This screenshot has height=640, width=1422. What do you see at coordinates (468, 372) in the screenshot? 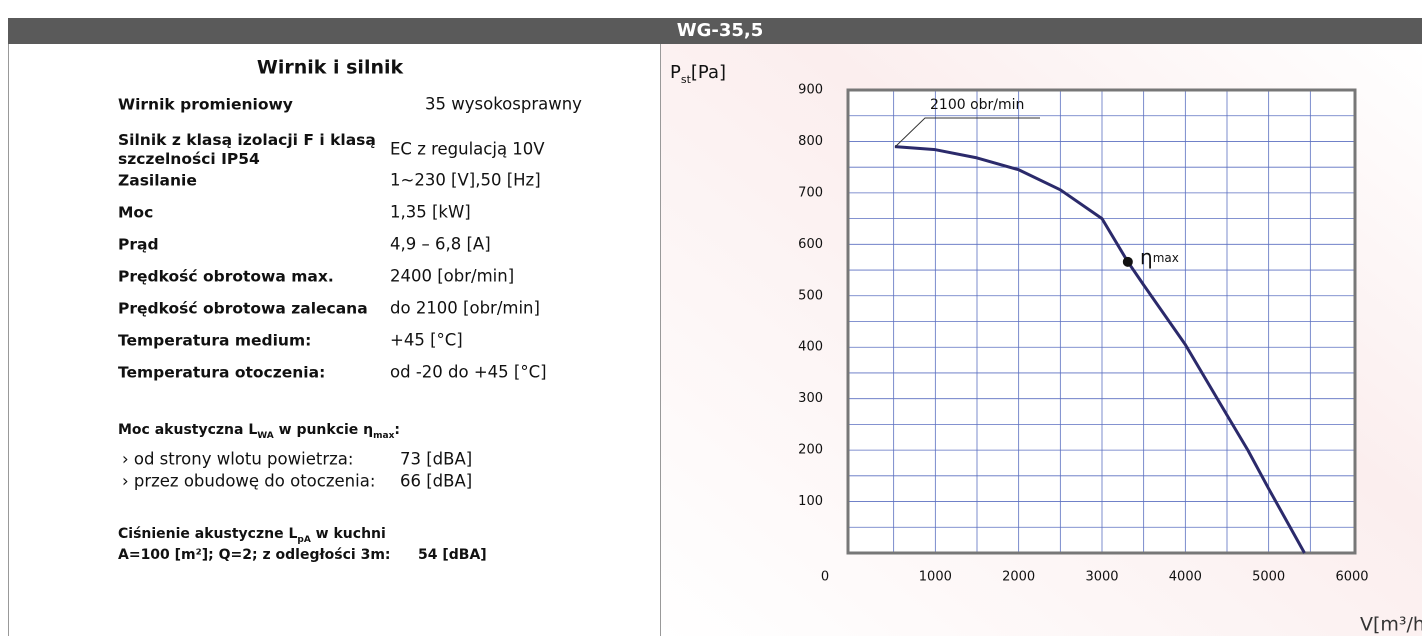
I see `spec-value: od -20 do +45 [°C]` at bounding box center [468, 372].